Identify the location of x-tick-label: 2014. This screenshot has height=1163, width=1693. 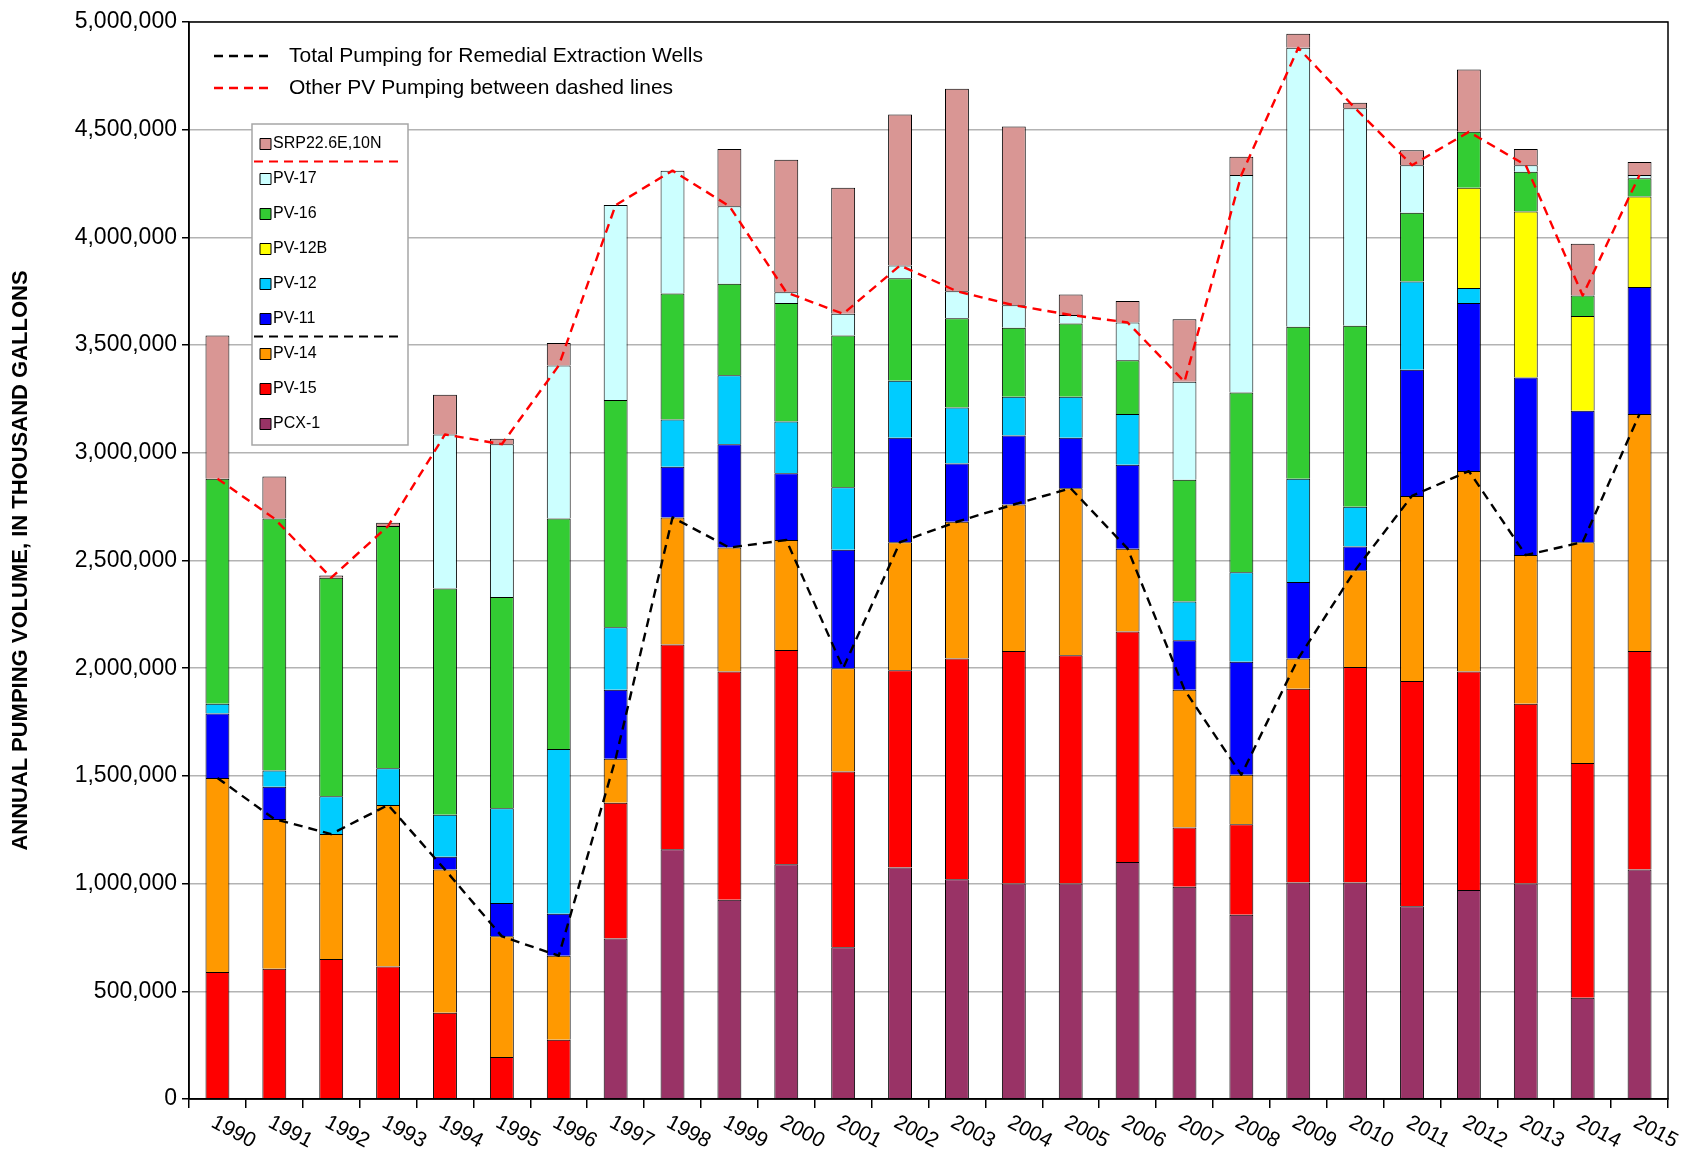
(1599, 1130).